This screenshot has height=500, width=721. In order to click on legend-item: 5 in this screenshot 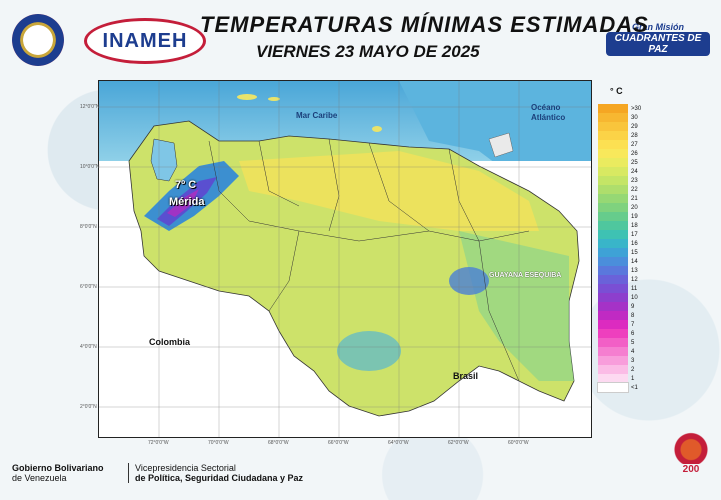, I will do `click(619, 342)`.